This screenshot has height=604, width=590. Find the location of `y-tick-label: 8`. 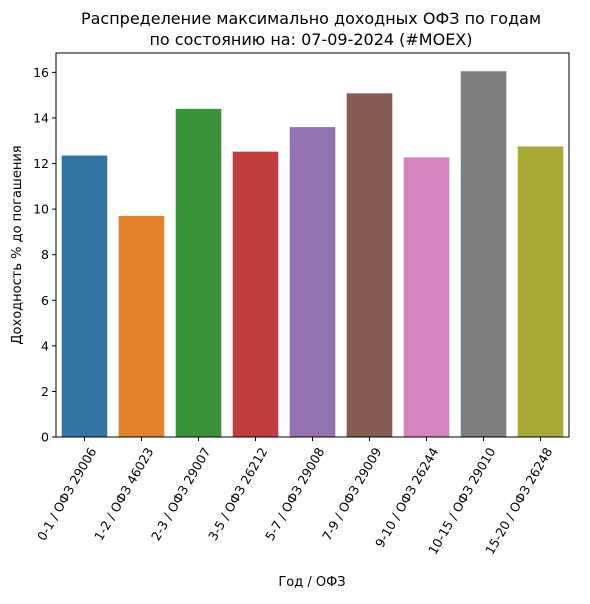

y-tick-label: 8 is located at coordinates (45, 254).